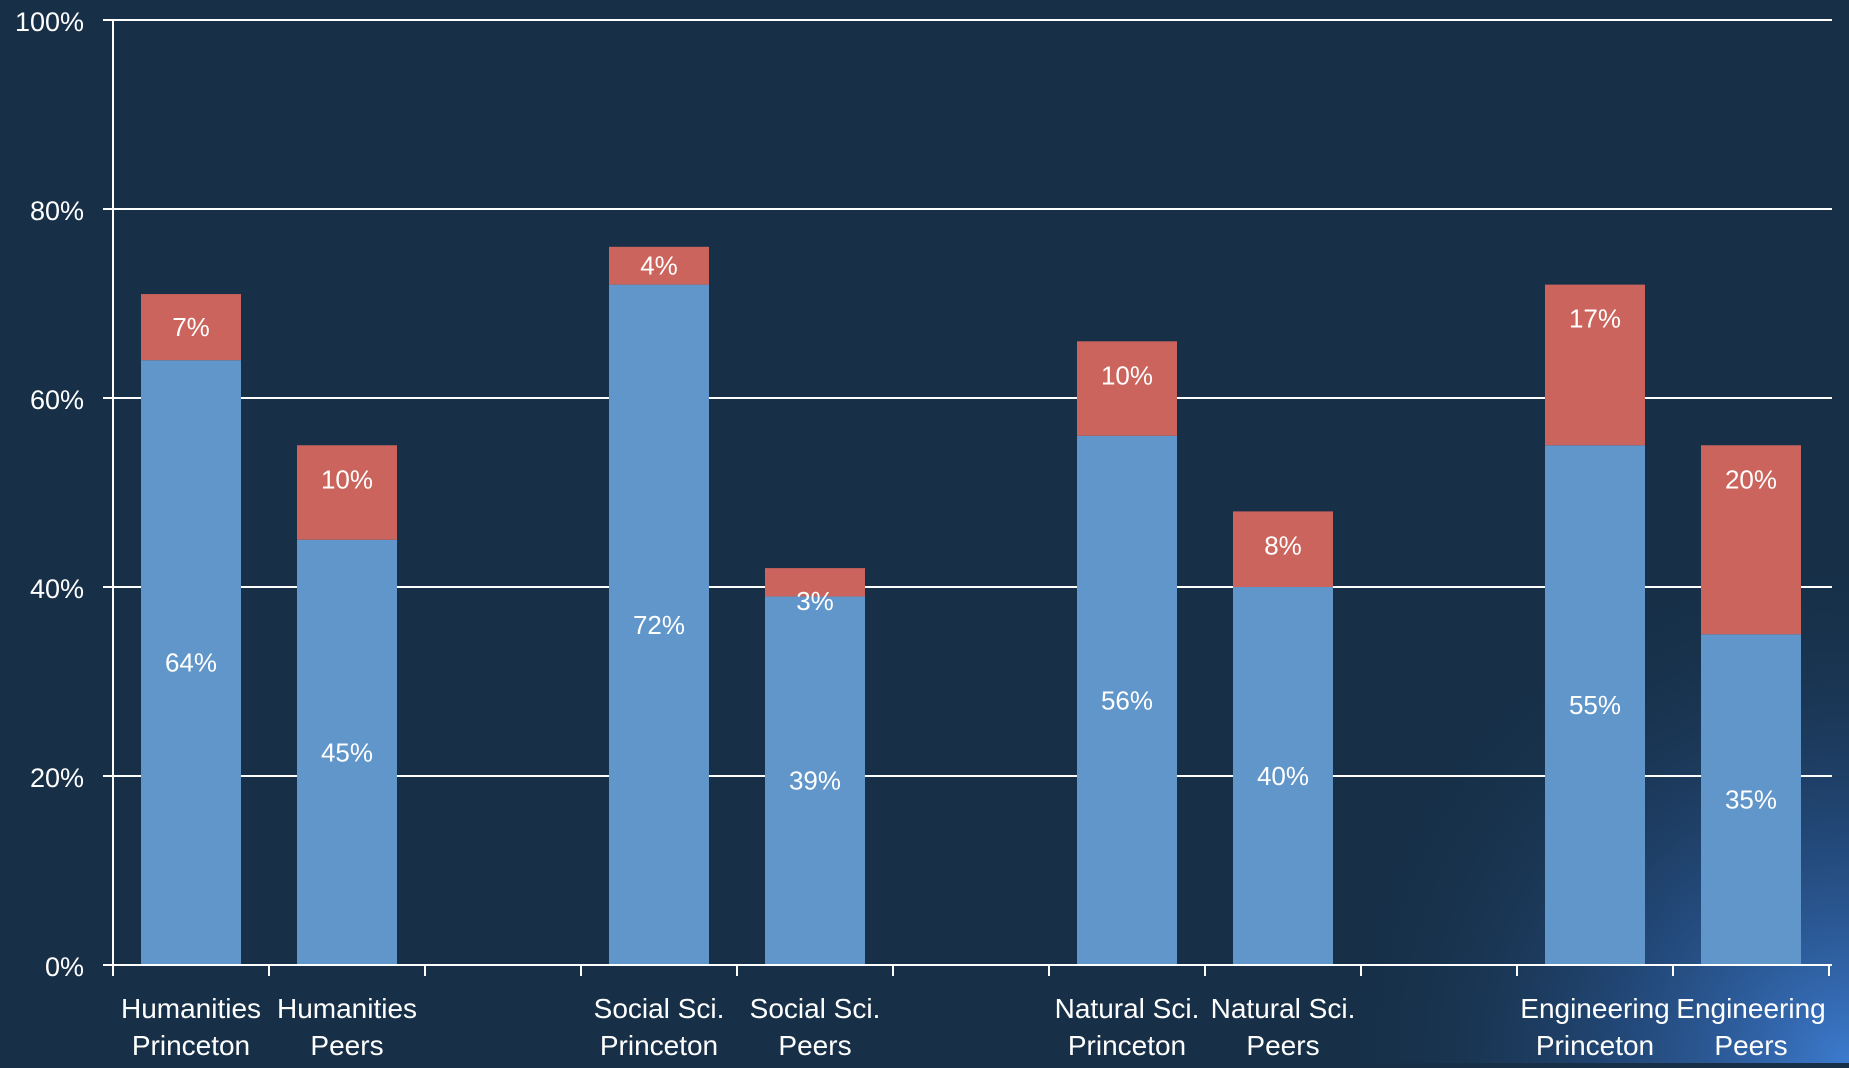  What do you see at coordinates (49, 22) in the screenshot?
I see `y-tick-label: 100%` at bounding box center [49, 22].